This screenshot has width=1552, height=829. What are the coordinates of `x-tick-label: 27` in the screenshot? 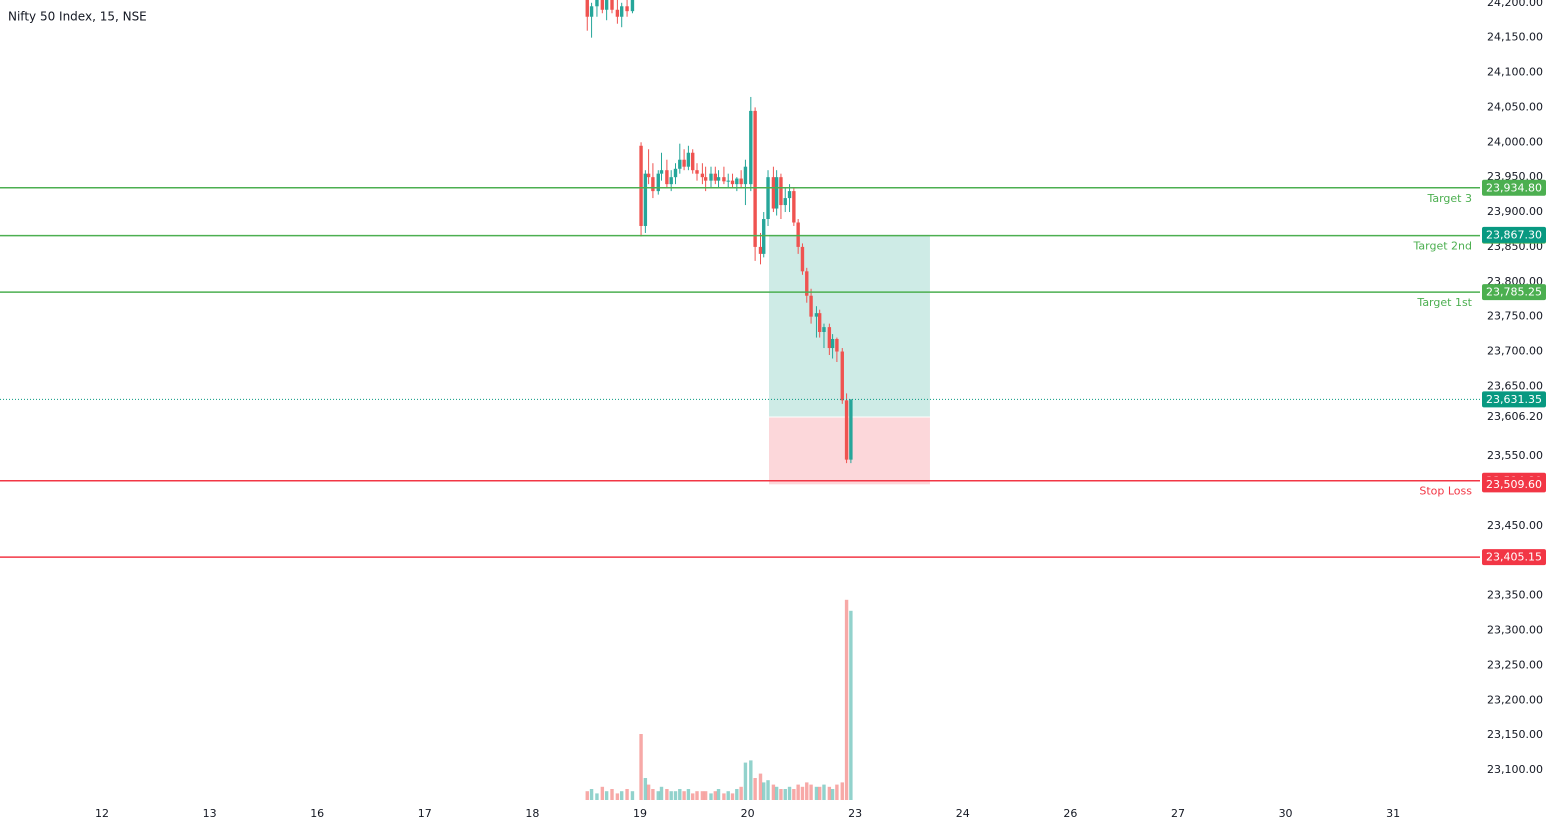 It's located at (1178, 813).